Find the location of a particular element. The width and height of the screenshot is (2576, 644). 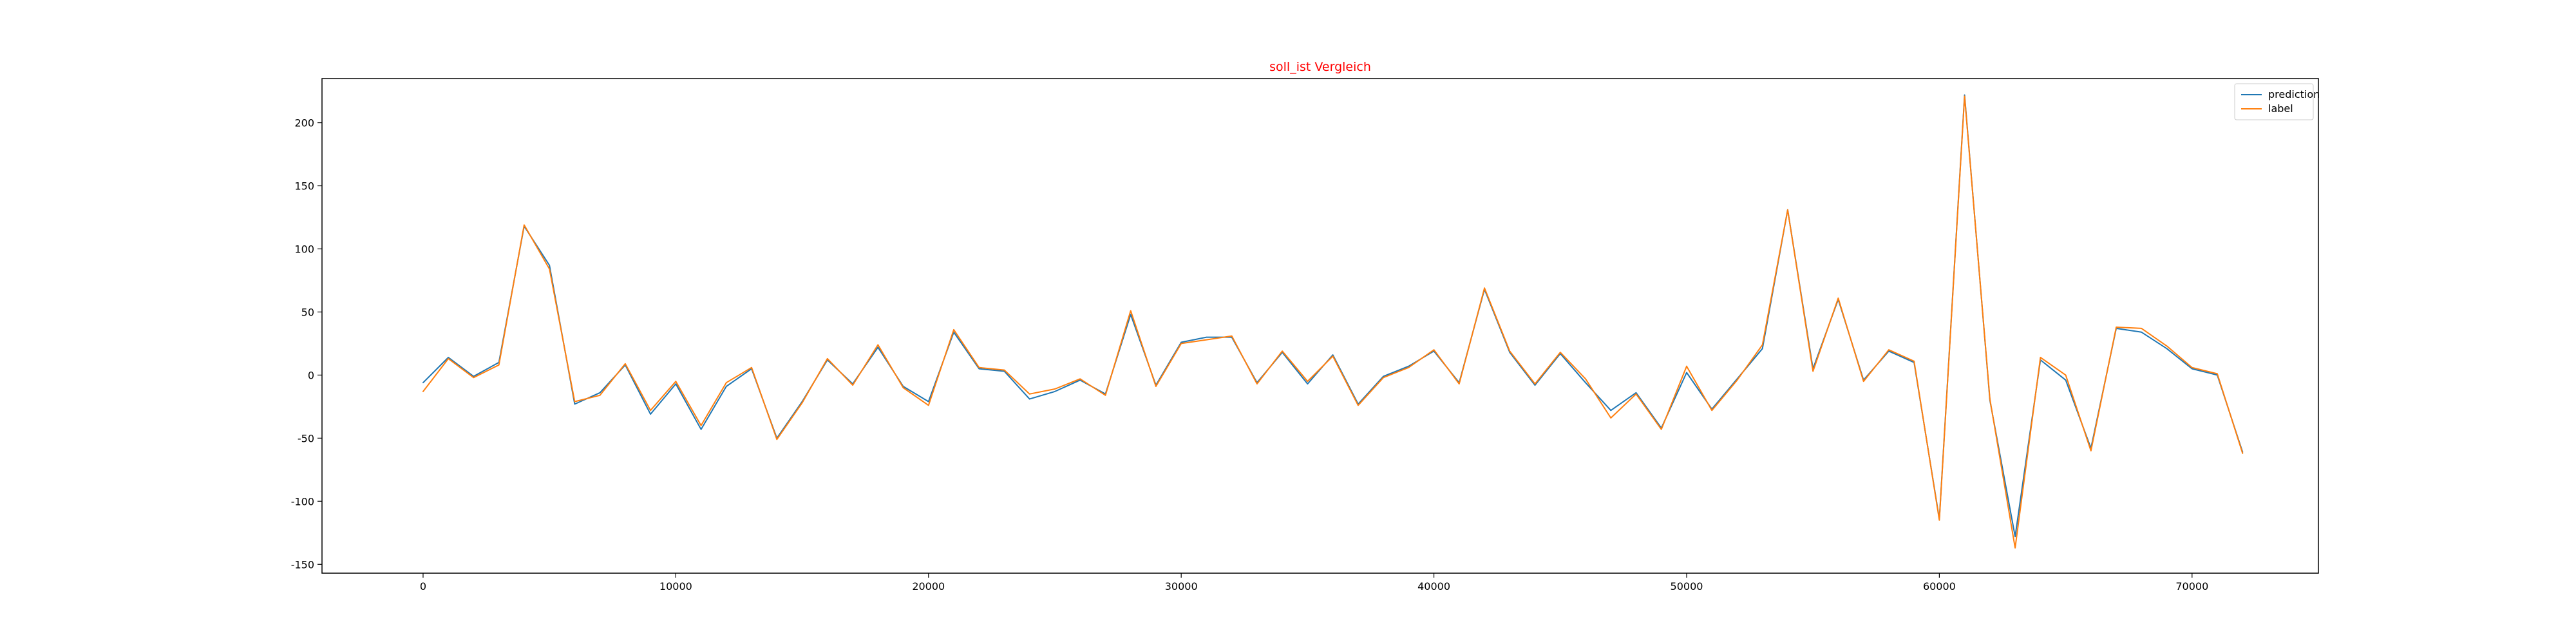

x-tick-label: 20000 is located at coordinates (929, 586).